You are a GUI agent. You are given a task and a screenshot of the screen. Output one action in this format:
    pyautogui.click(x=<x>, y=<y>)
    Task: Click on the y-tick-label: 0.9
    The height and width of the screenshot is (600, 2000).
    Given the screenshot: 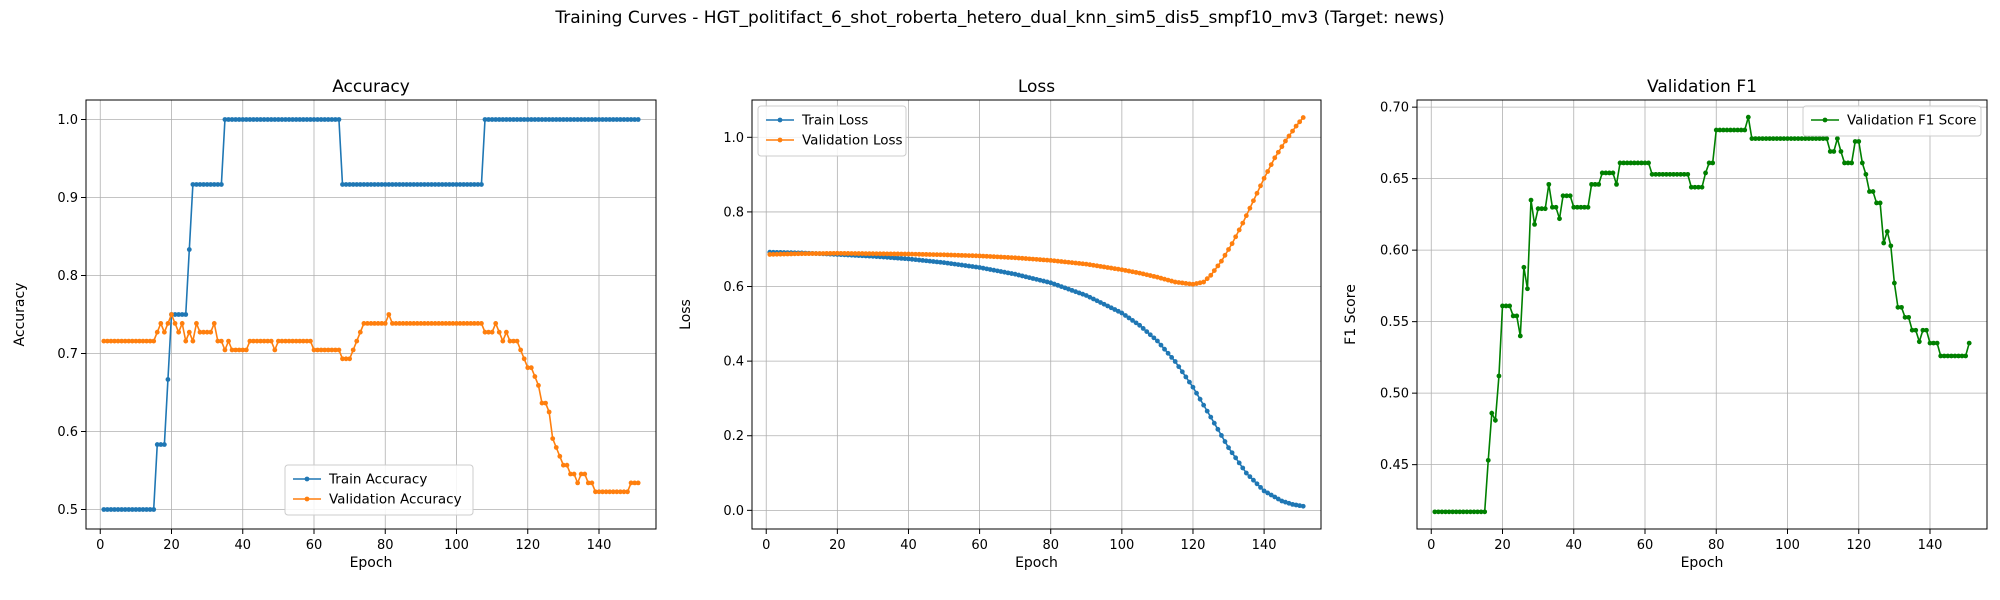 What is the action you would take?
    pyautogui.click(x=67, y=198)
    